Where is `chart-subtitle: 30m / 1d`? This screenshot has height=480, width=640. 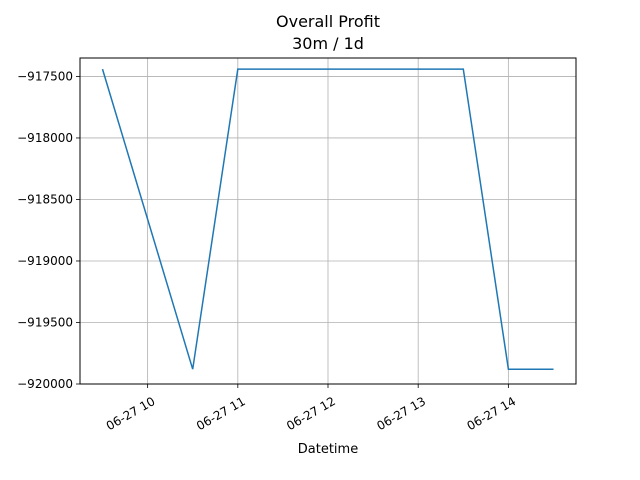 chart-subtitle: 30m / 1d is located at coordinates (328, 43).